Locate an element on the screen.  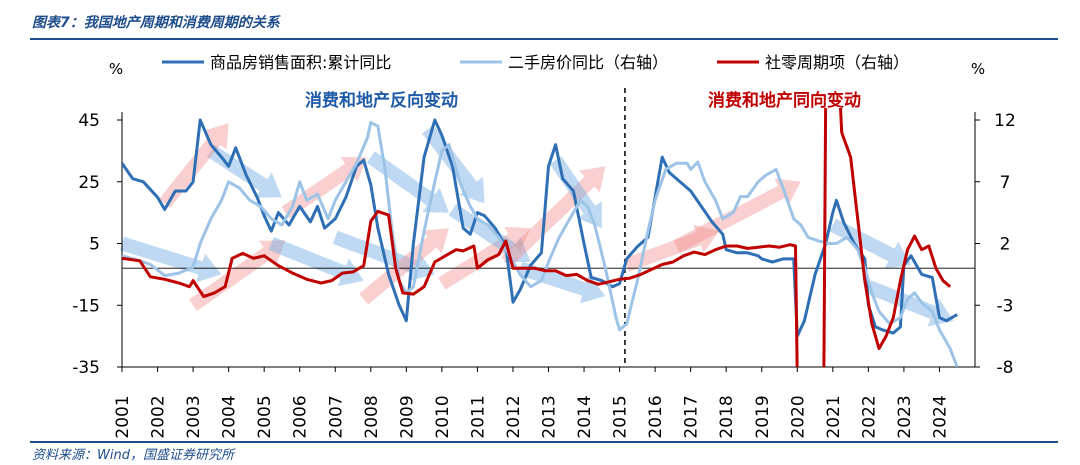
y-right-tick-label: -3 is located at coordinates (1005, 306).